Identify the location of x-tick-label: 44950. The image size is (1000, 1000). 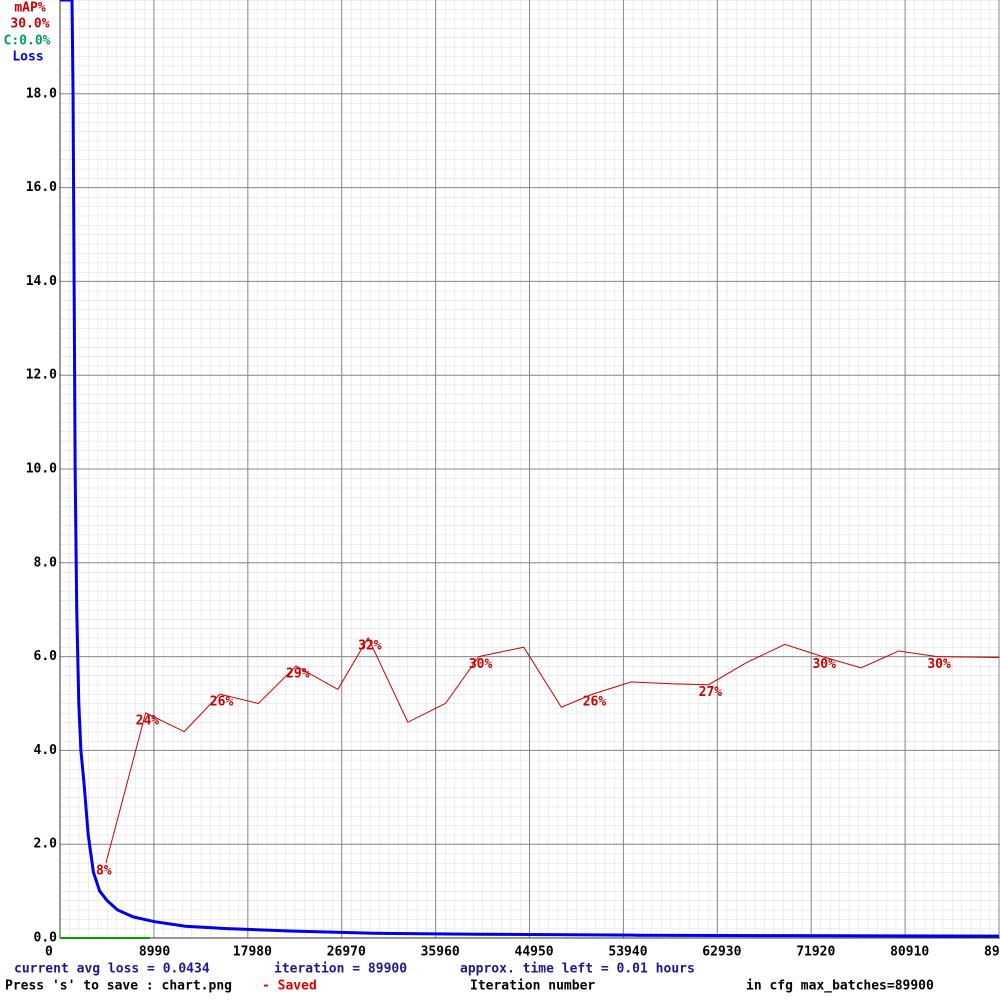
(534, 952).